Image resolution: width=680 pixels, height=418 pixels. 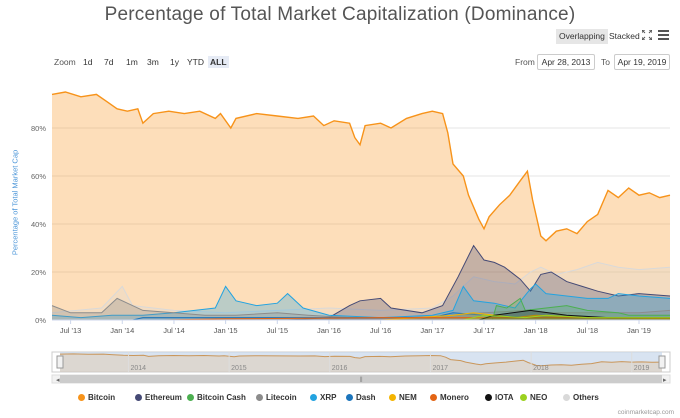 What do you see at coordinates (138, 368) in the screenshot?
I see `navigator-year-label: 2014` at bounding box center [138, 368].